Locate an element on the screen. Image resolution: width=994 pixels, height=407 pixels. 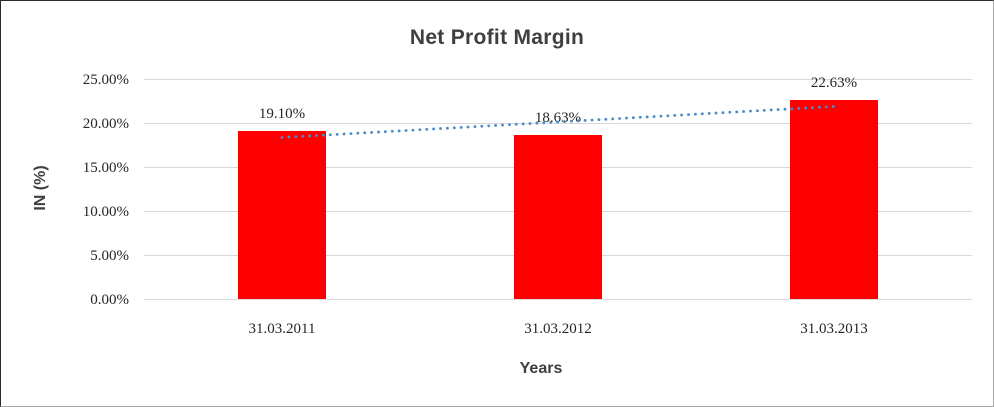
bar-data-label: 18.63% is located at coordinates (558, 118).